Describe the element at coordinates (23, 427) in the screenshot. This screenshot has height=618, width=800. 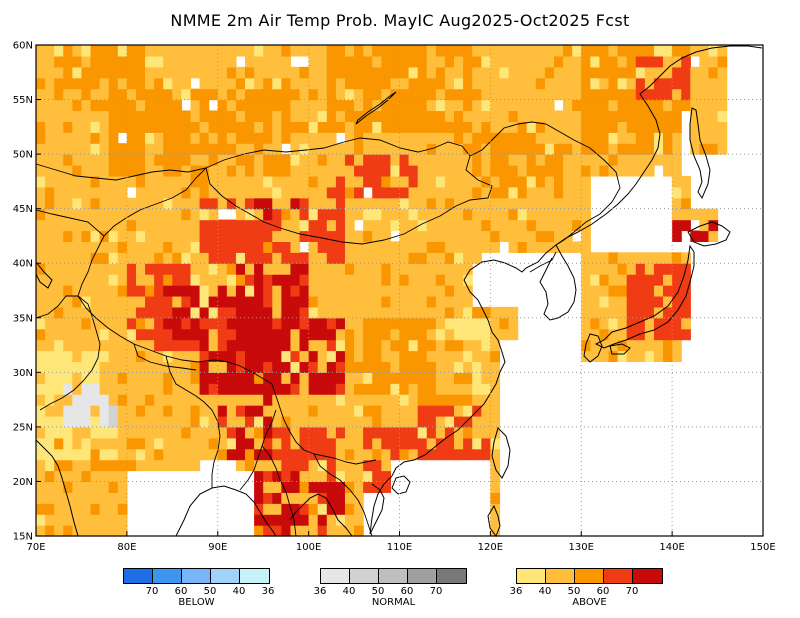
I see `y-tick-label: 25N` at that location.